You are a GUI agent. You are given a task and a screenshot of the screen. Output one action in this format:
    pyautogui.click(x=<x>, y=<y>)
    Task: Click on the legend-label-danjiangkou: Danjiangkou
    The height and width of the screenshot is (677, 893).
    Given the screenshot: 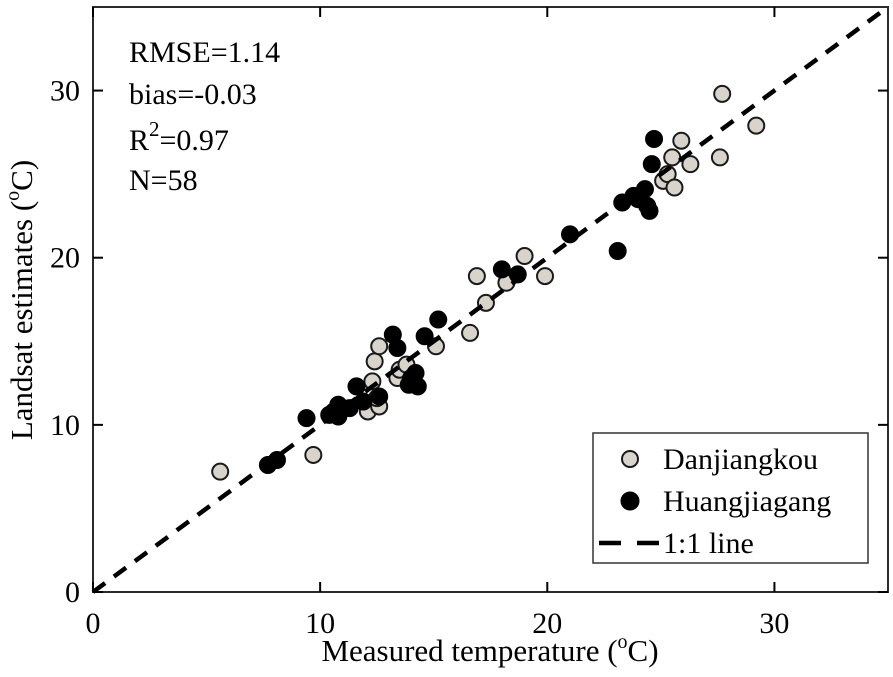 What is the action you would take?
    pyautogui.click(x=740, y=459)
    